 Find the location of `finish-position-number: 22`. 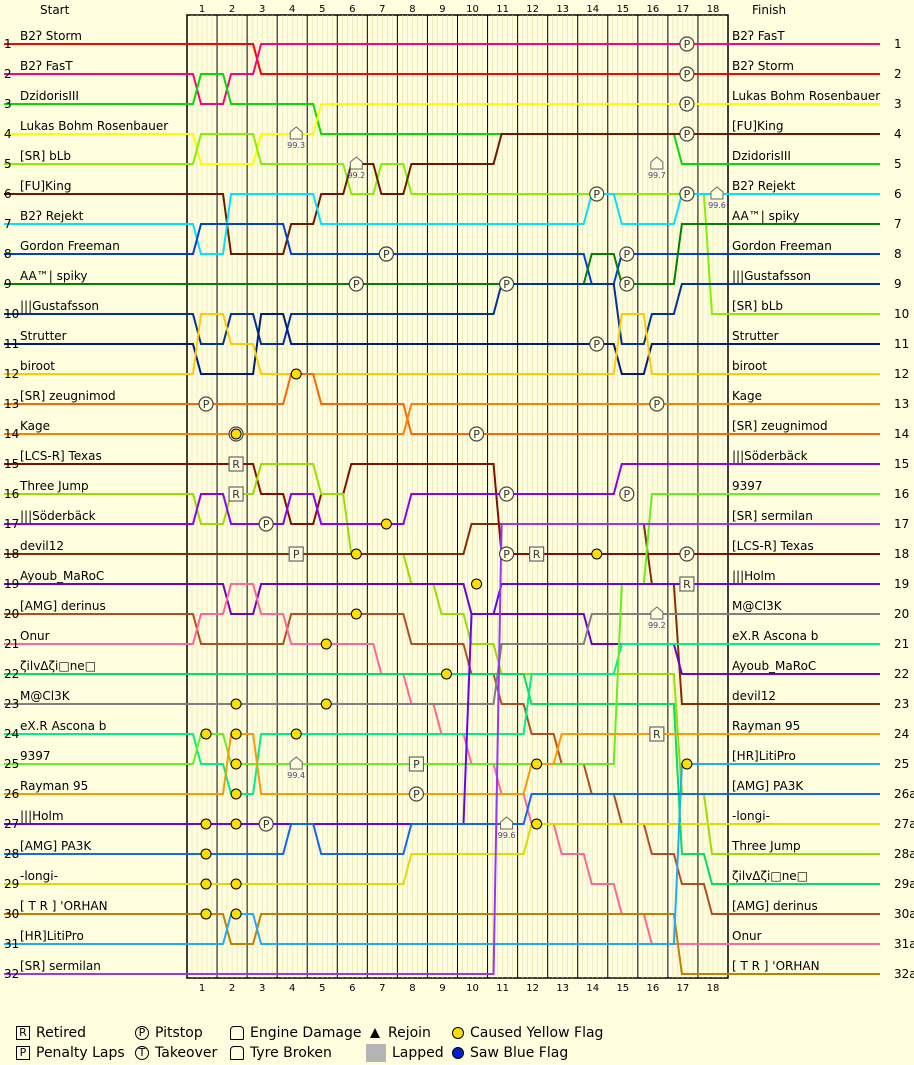

finish-position-number: 22 is located at coordinates (901, 674).